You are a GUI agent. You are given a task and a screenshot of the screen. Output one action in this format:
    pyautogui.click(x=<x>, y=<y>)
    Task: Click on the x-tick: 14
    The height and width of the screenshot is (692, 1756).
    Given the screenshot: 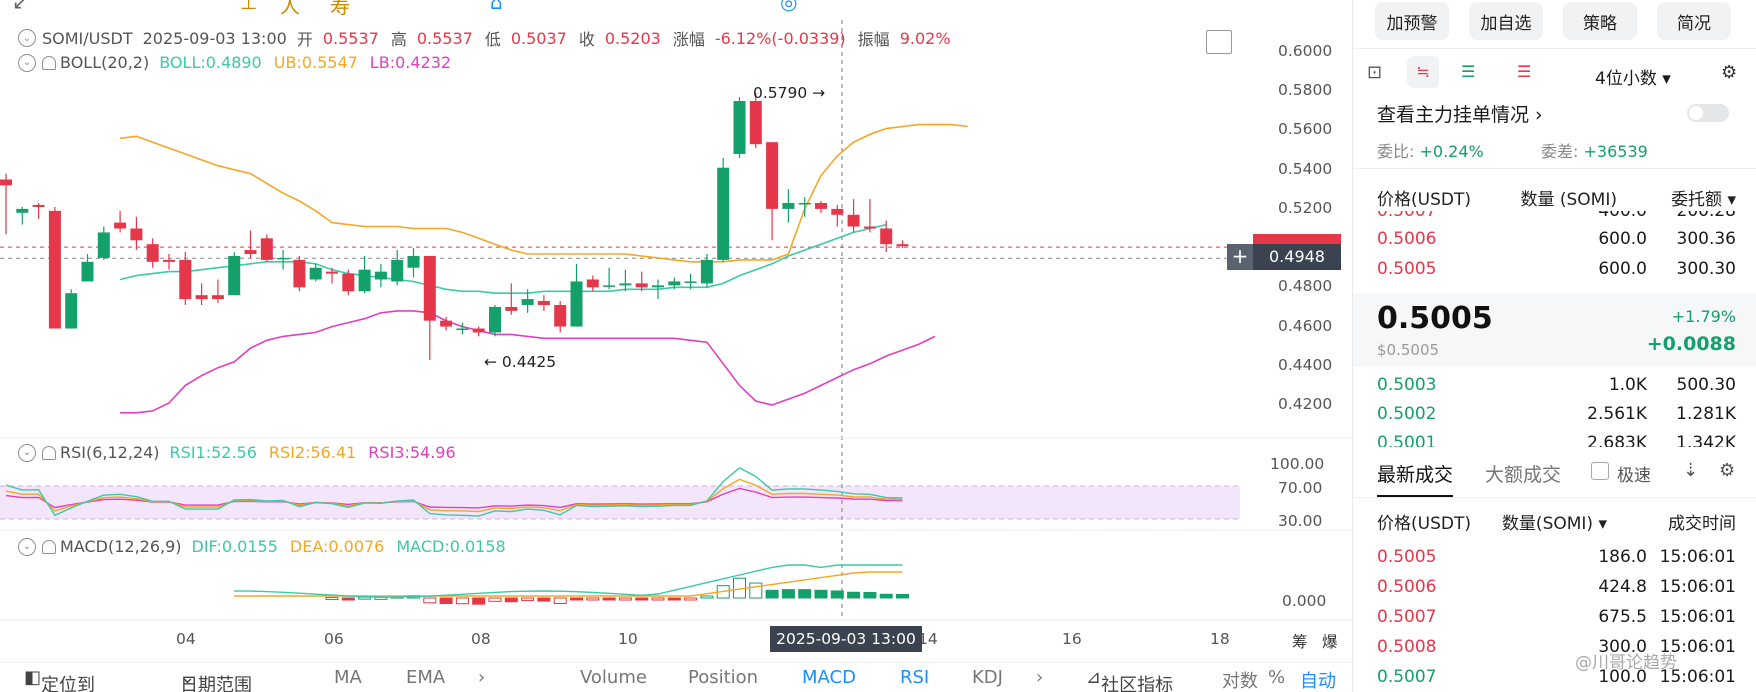 What is the action you would take?
    pyautogui.click(x=928, y=639)
    